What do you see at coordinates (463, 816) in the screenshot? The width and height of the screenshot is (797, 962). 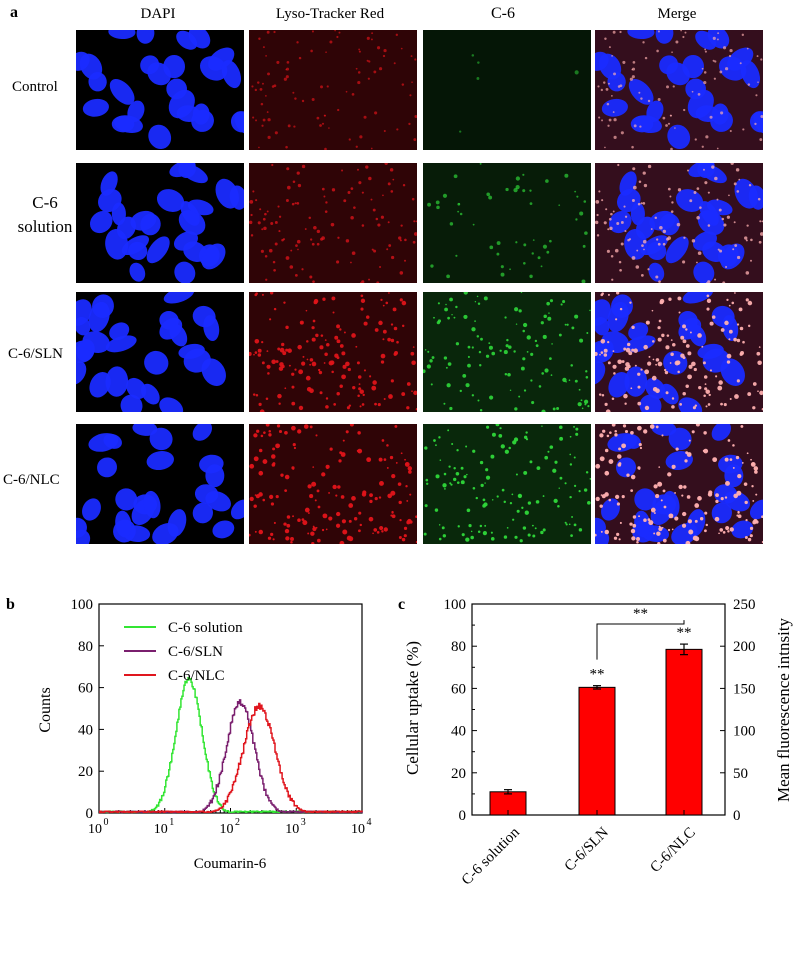 I see `panel-c-ytick-label: 0` at bounding box center [463, 816].